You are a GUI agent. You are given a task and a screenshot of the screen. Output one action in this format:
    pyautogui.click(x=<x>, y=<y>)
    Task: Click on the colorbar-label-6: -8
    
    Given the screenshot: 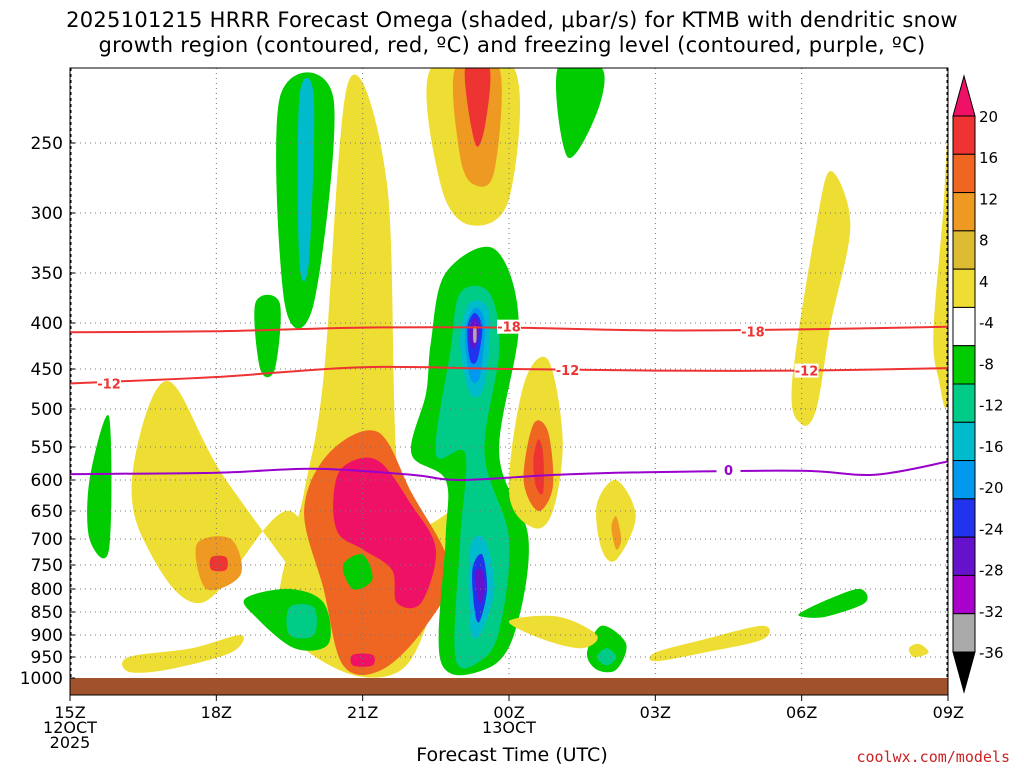 What is the action you would take?
    pyautogui.click(x=986, y=364)
    